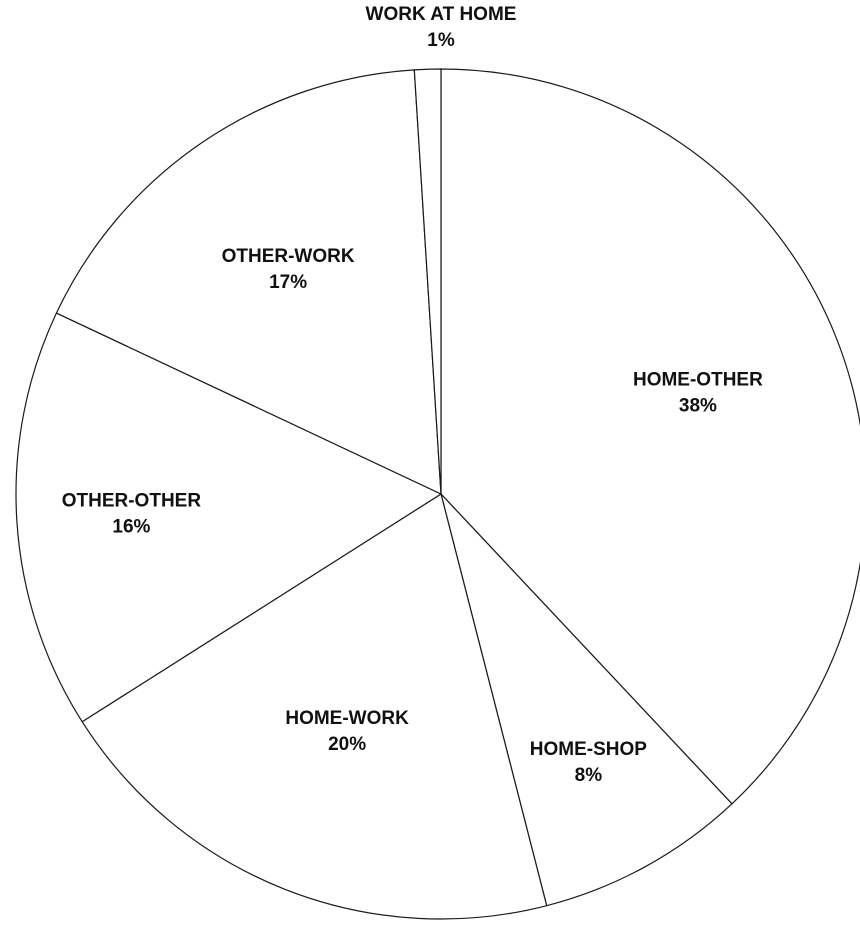  Describe the element at coordinates (132, 501) in the screenshot. I see `slice-label-other-other: OTHER-OTHER` at that location.